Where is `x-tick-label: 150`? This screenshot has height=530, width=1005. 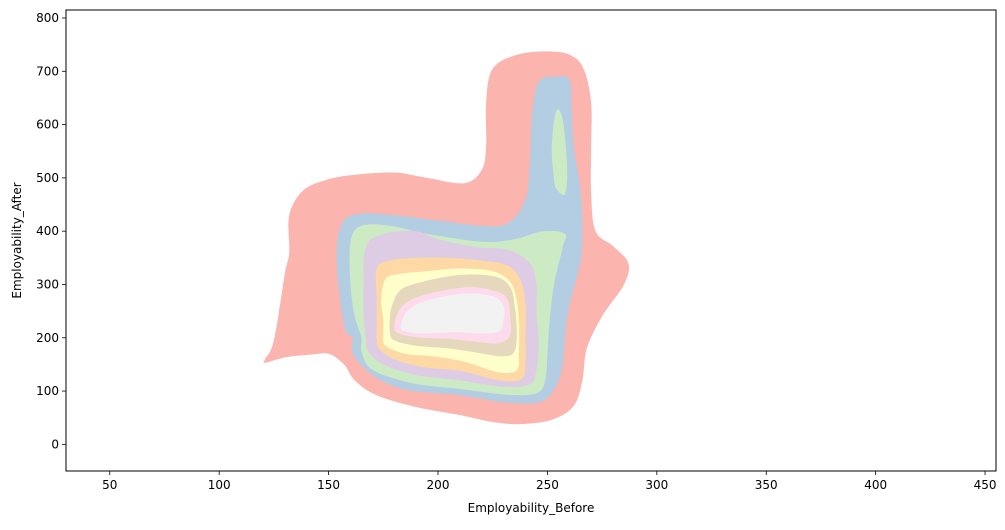
x-tick-label: 150 is located at coordinates (328, 485).